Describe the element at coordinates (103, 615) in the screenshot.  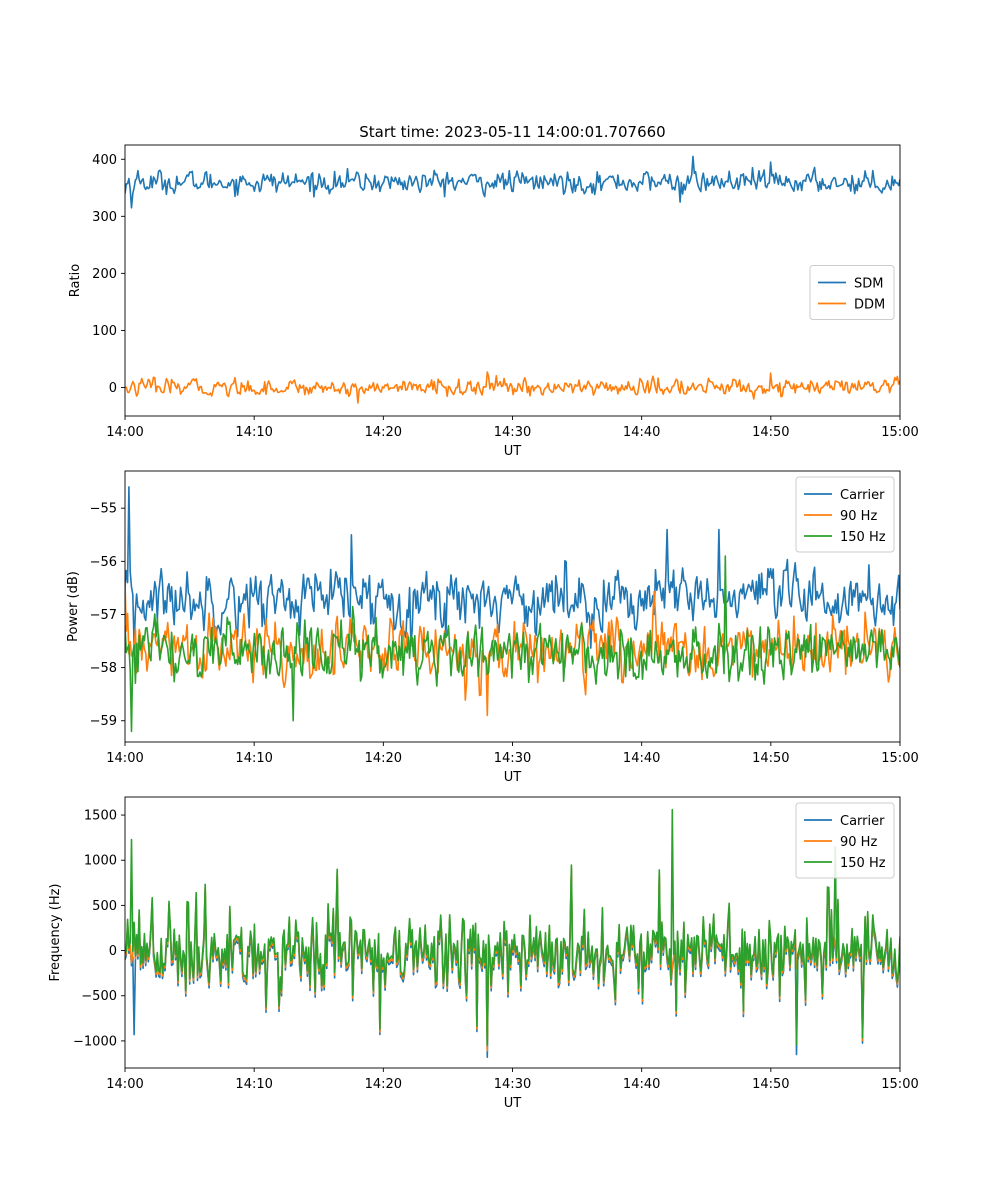
I see `y-tick-label: −57` at that location.